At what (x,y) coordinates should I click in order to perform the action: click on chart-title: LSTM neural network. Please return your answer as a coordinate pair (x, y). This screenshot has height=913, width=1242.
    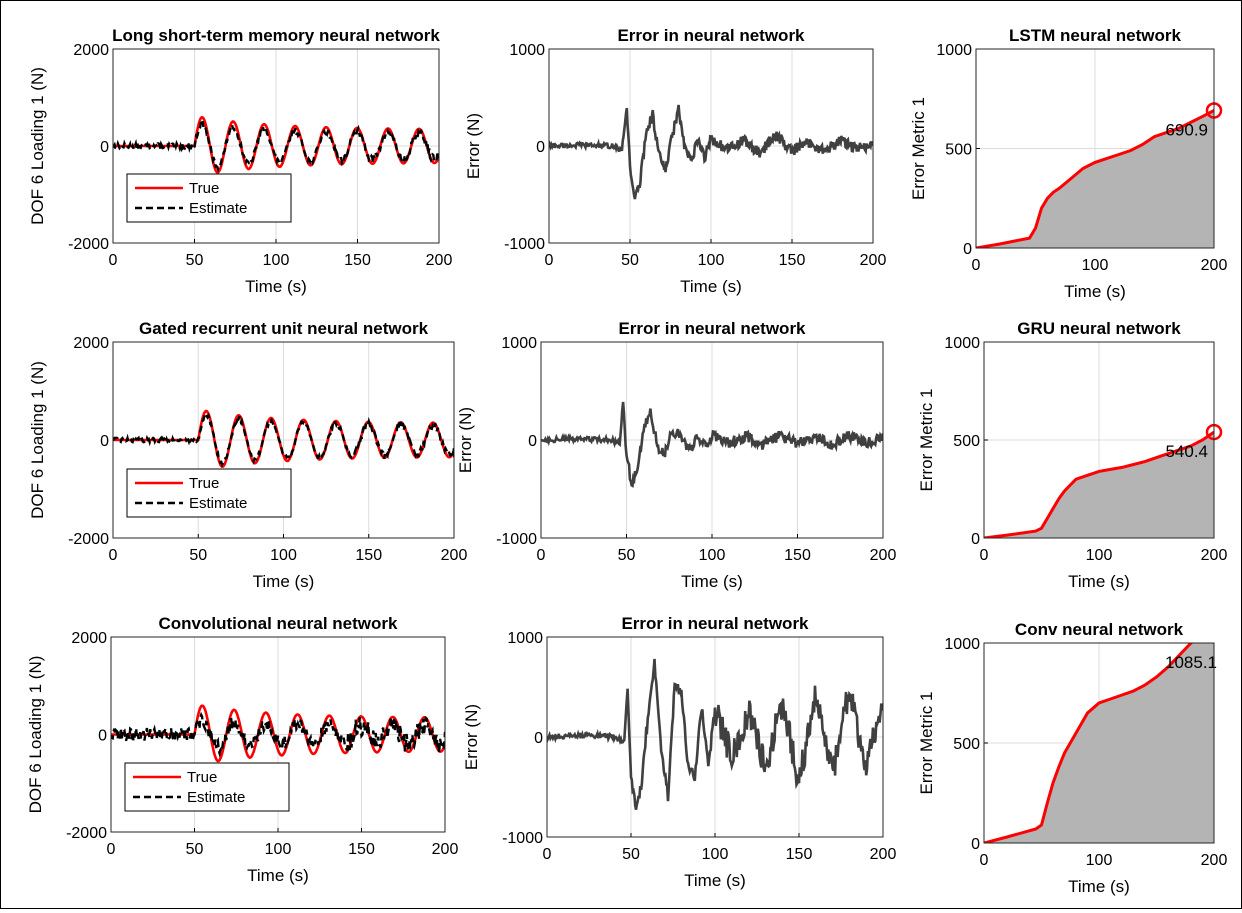
    Looking at the image, I should click on (1095, 35).